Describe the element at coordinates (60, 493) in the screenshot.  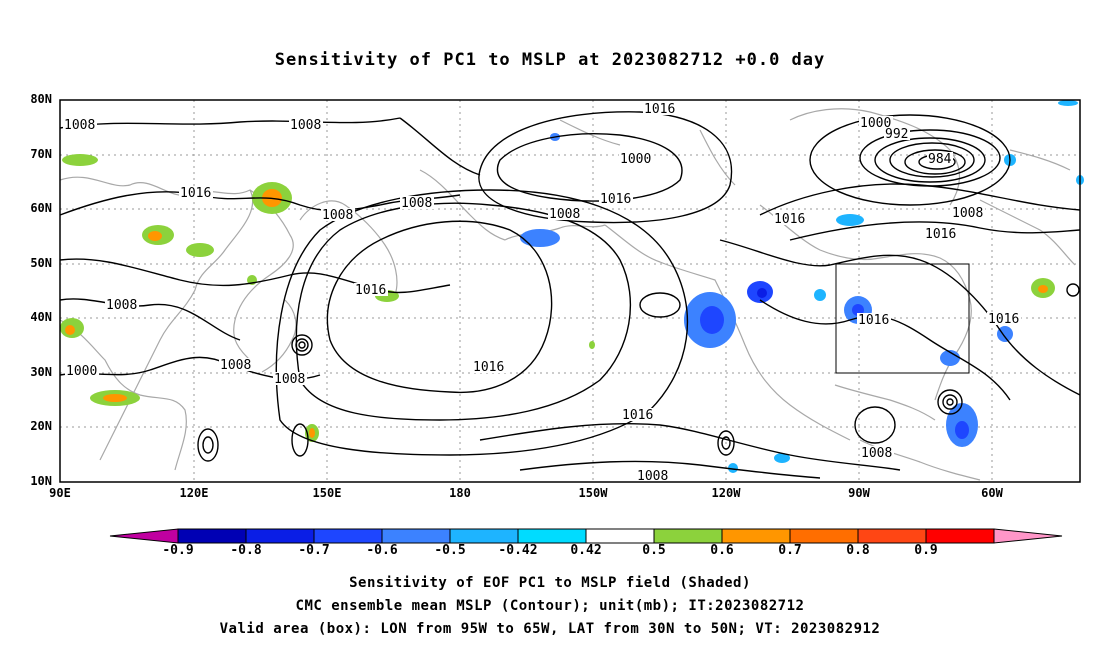
I see `lon-label: 90E` at that location.